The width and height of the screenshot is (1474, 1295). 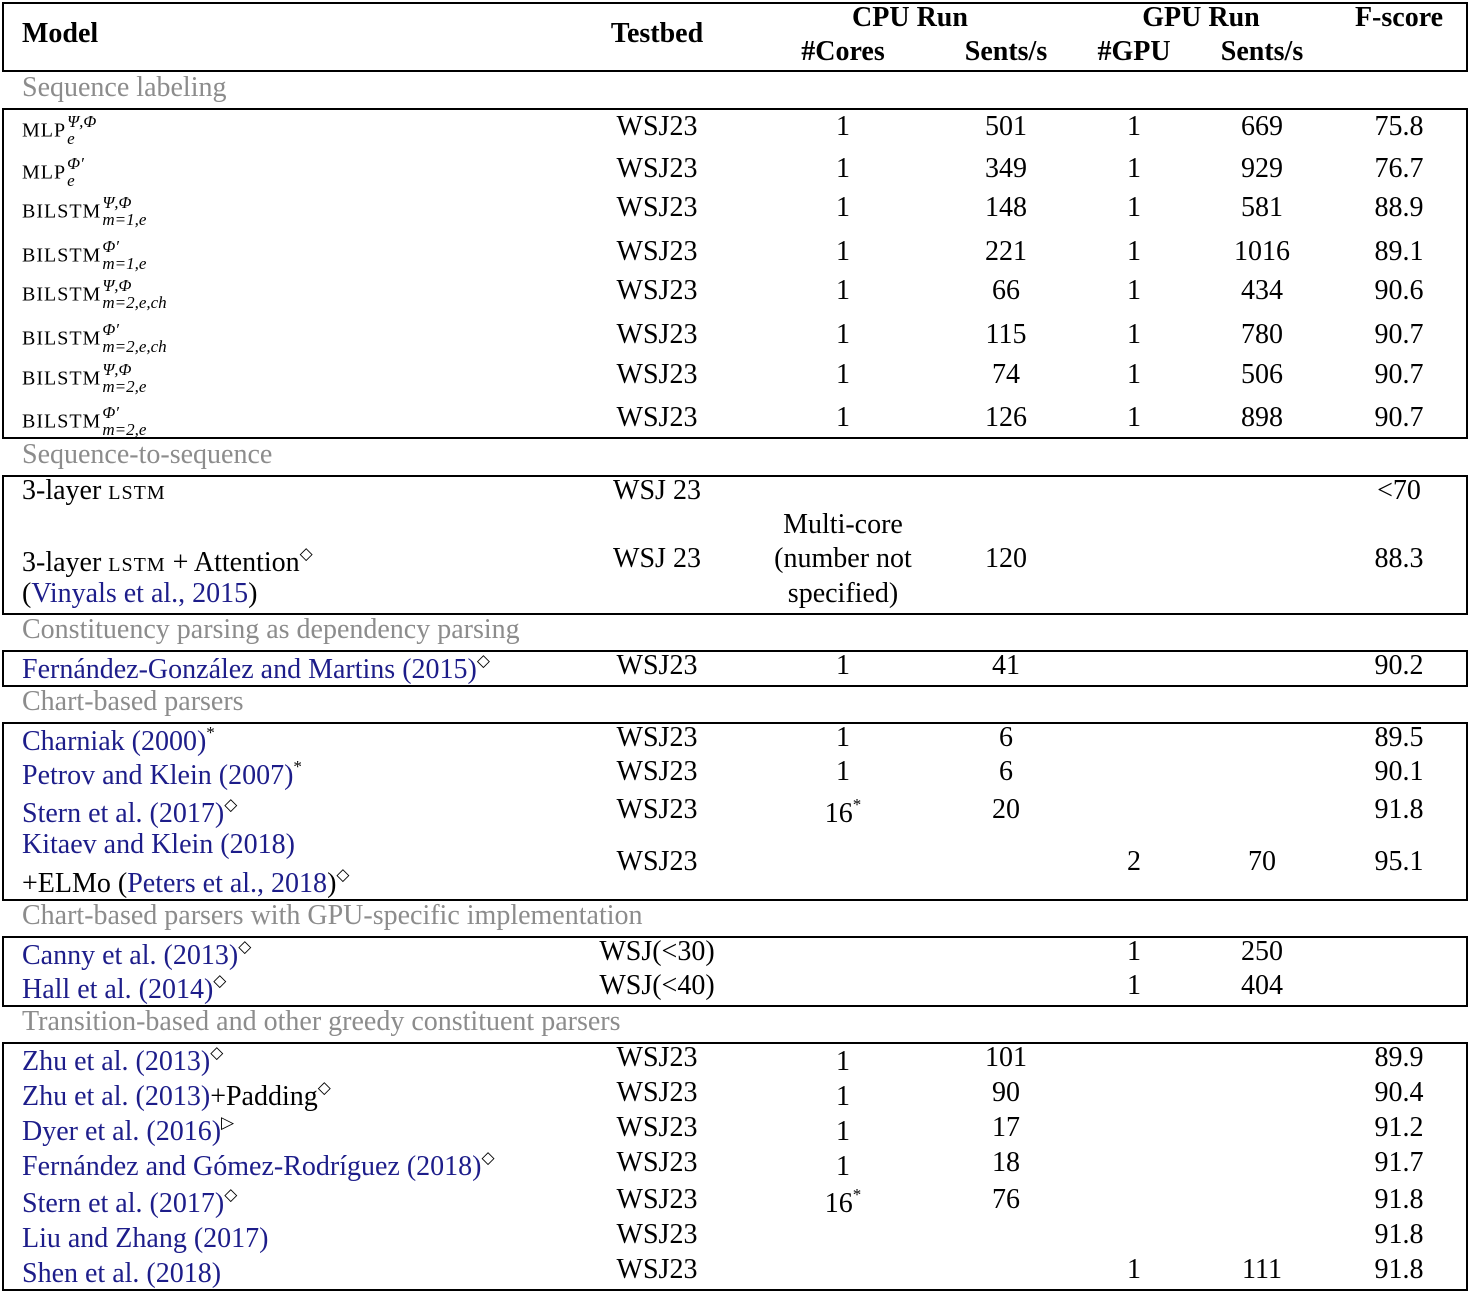 I want to click on chart-based-box, so click(x=735, y=811).